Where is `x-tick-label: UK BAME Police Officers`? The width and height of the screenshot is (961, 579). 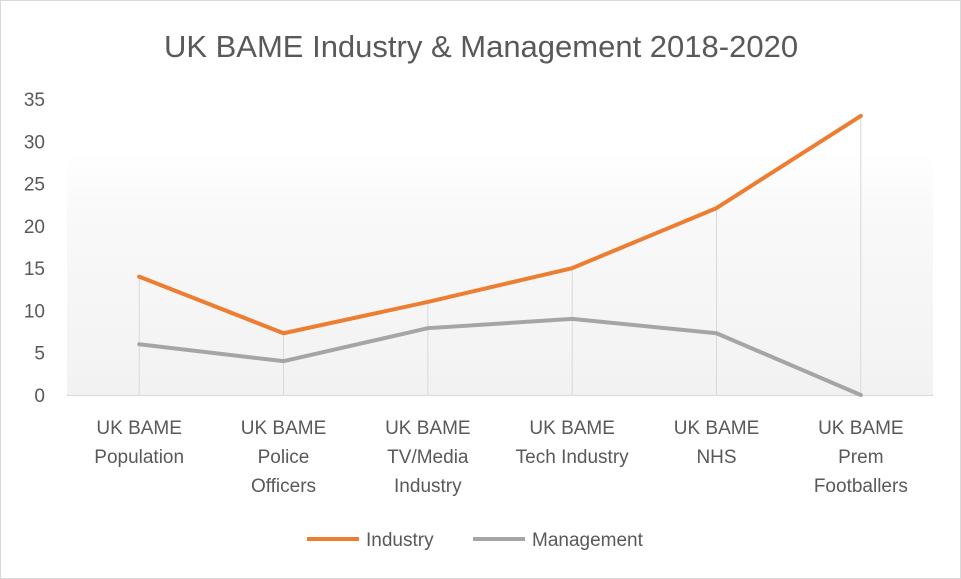 x-tick-label: UK BAME Police Officers is located at coordinates (284, 457).